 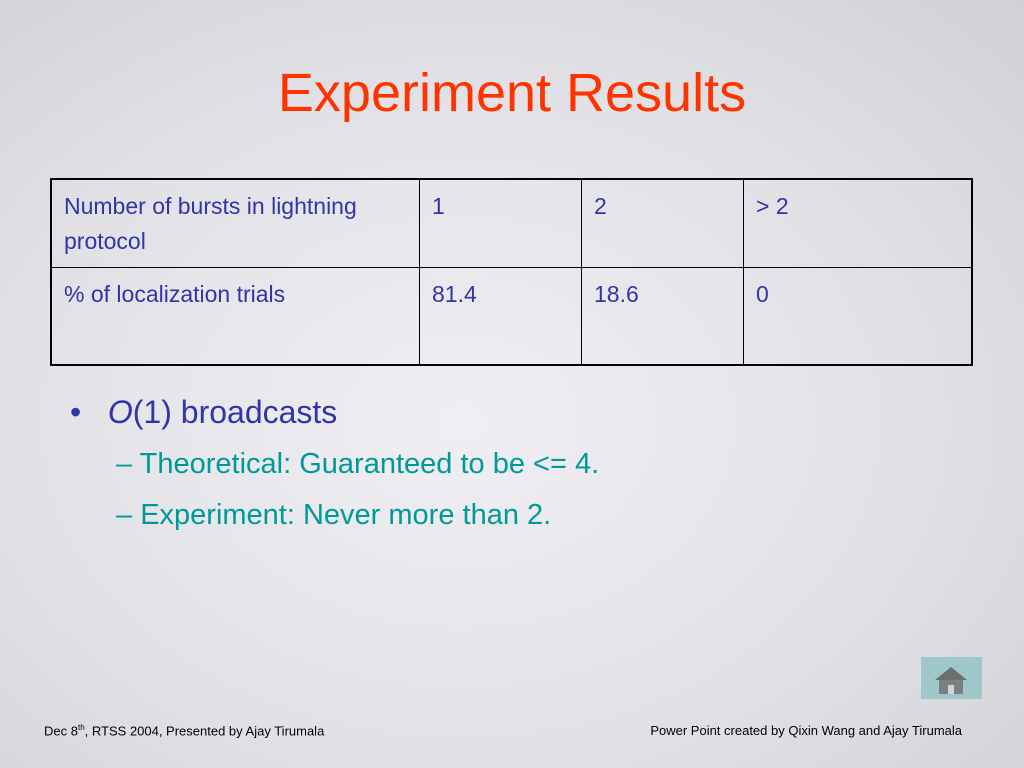 What do you see at coordinates (235, 223) in the screenshot?
I see `table-cell: Number of bursts in lightning protocol` at bounding box center [235, 223].